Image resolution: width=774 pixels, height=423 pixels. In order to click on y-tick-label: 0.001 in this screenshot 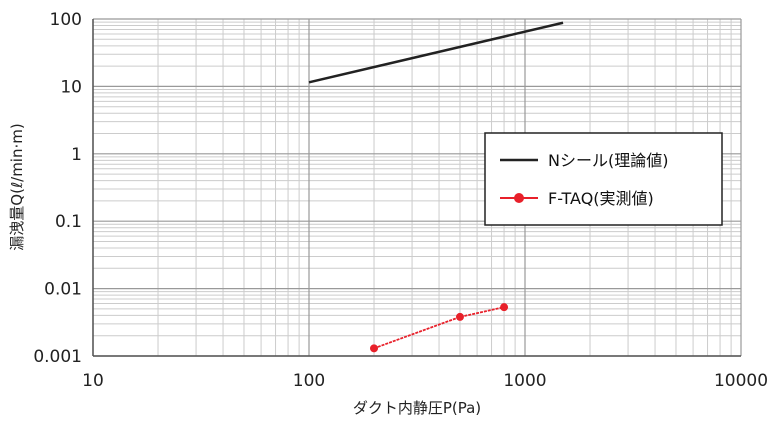, I will do `click(57, 357)`.